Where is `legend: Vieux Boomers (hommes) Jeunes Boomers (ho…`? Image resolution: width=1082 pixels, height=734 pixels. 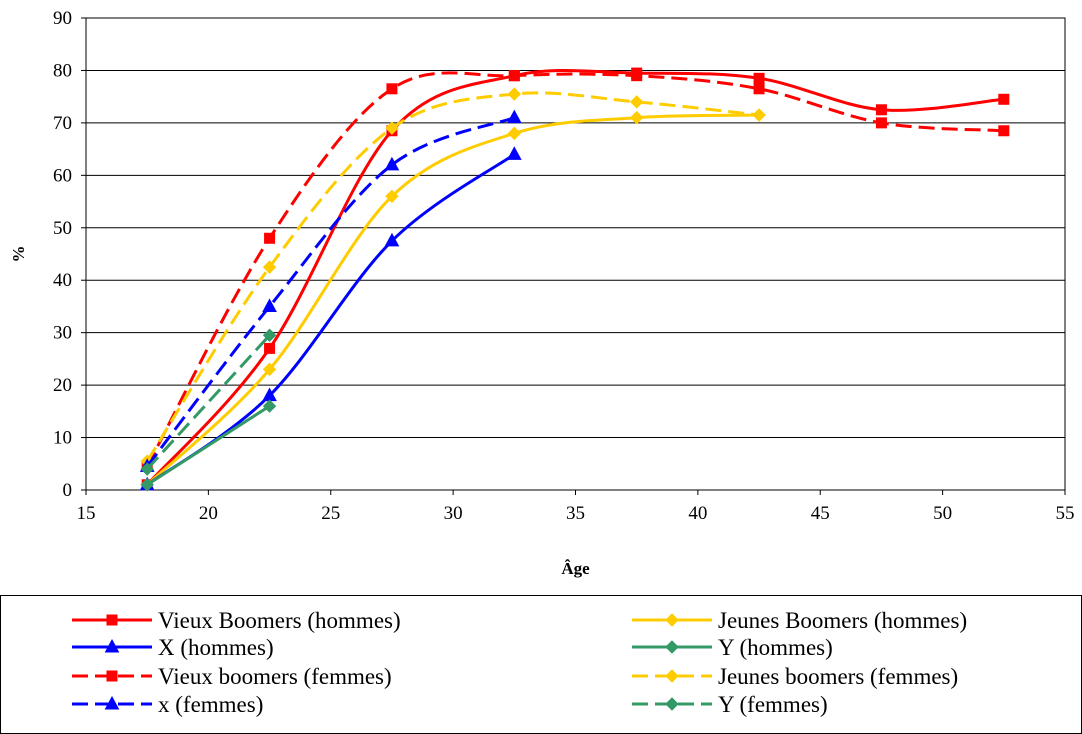 legend: Vieux Boomers (hommes) Jeunes Boomers (ho… is located at coordinates (519, 662).